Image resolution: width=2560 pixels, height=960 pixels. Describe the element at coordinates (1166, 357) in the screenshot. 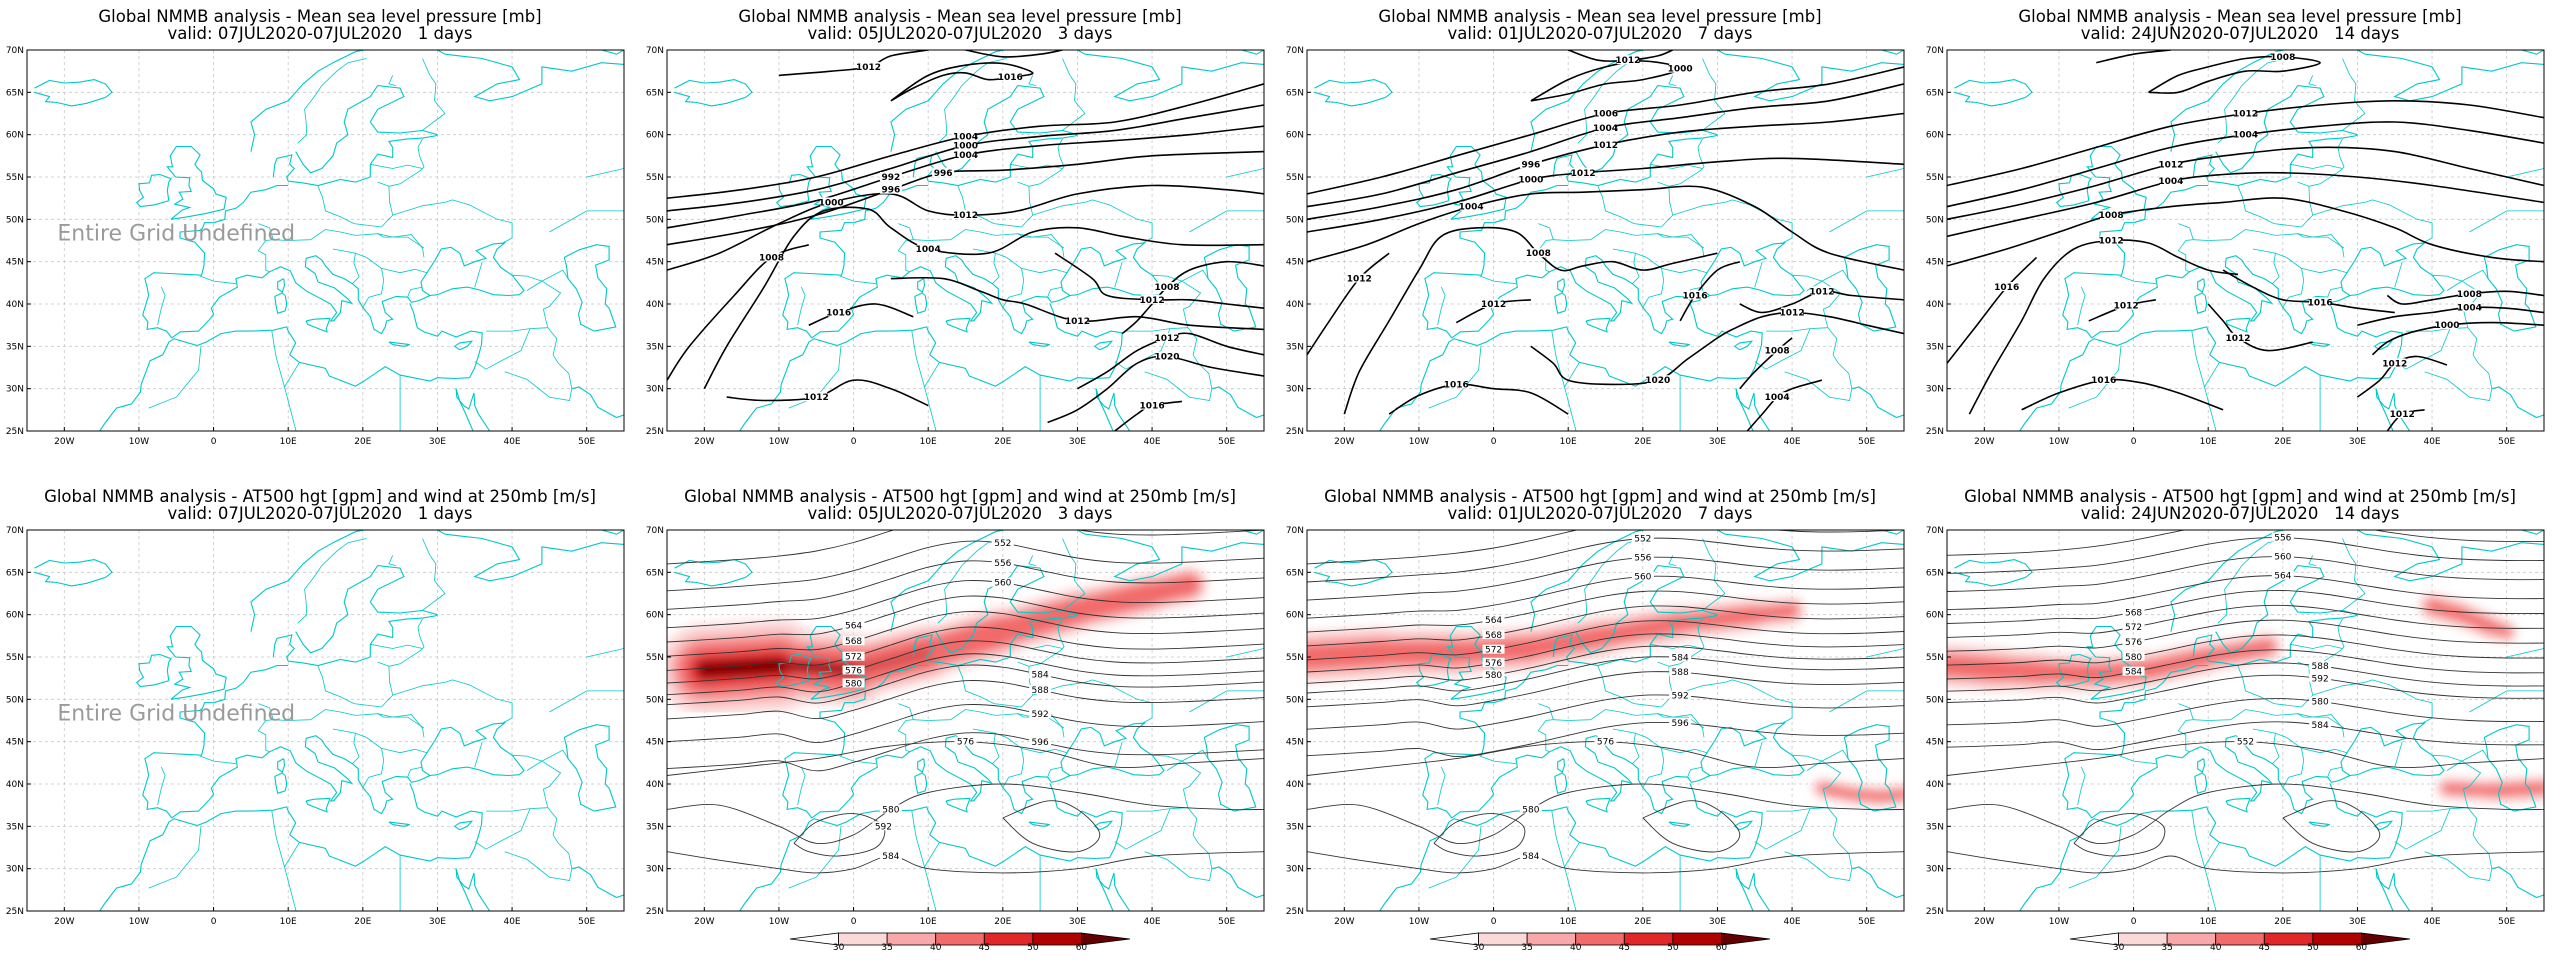

I see `contour-label: 1020` at that location.